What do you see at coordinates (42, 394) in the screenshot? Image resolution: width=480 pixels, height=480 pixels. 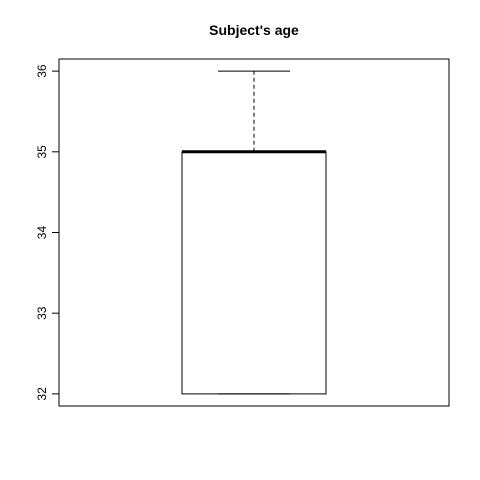 I see `y-tick-label: 32` at bounding box center [42, 394].